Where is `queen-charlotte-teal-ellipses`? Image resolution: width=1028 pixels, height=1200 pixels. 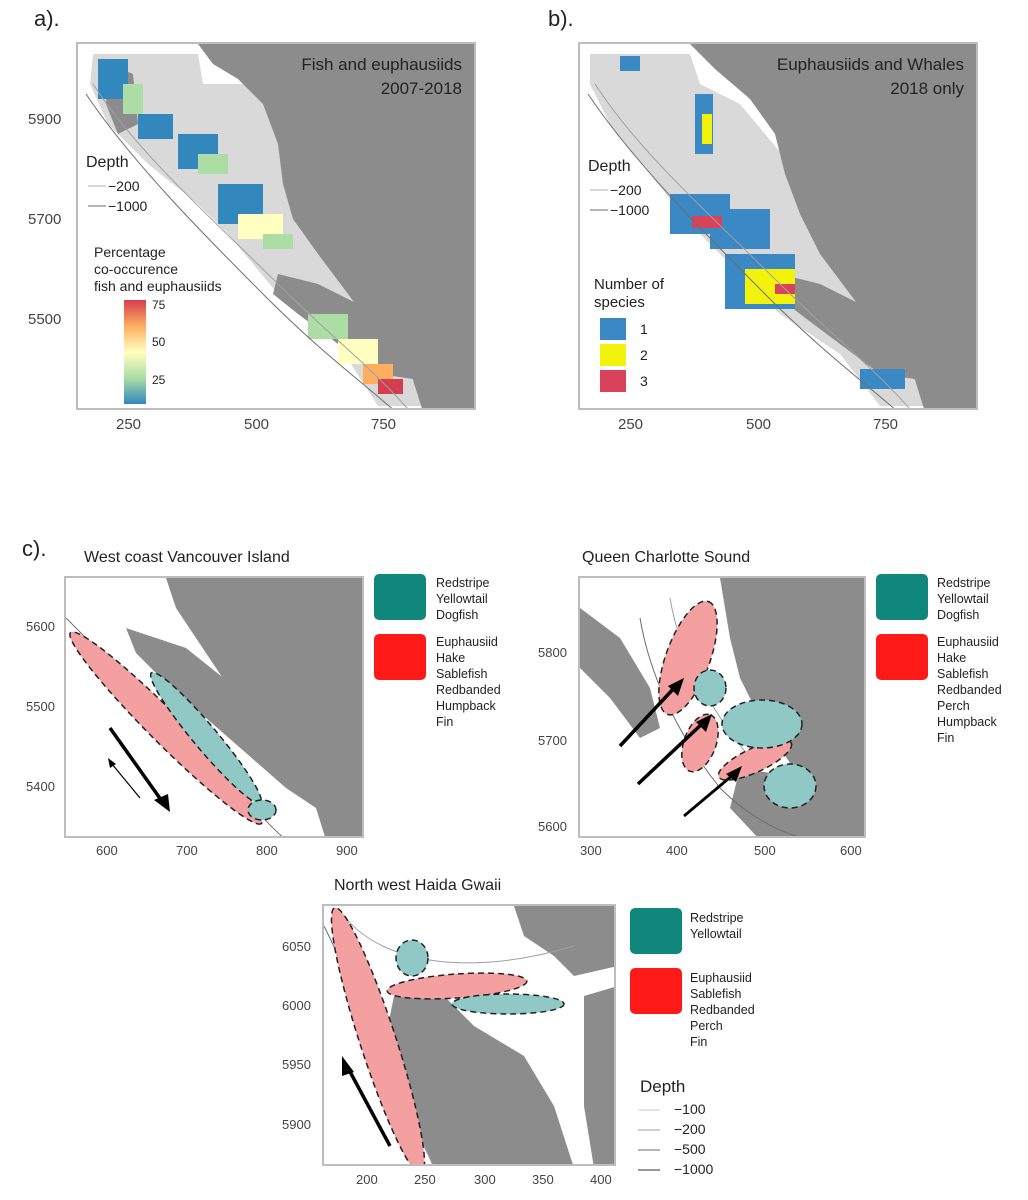 queen-charlotte-teal-ellipses is located at coordinates (755, 739).